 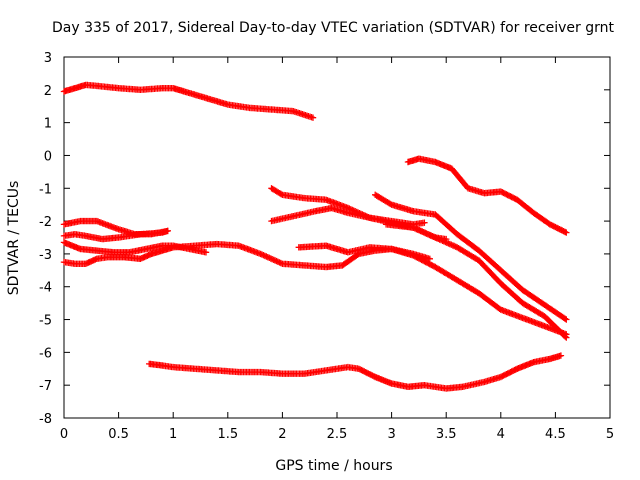 I want to click on series-track-b, so click(x=487, y=195).